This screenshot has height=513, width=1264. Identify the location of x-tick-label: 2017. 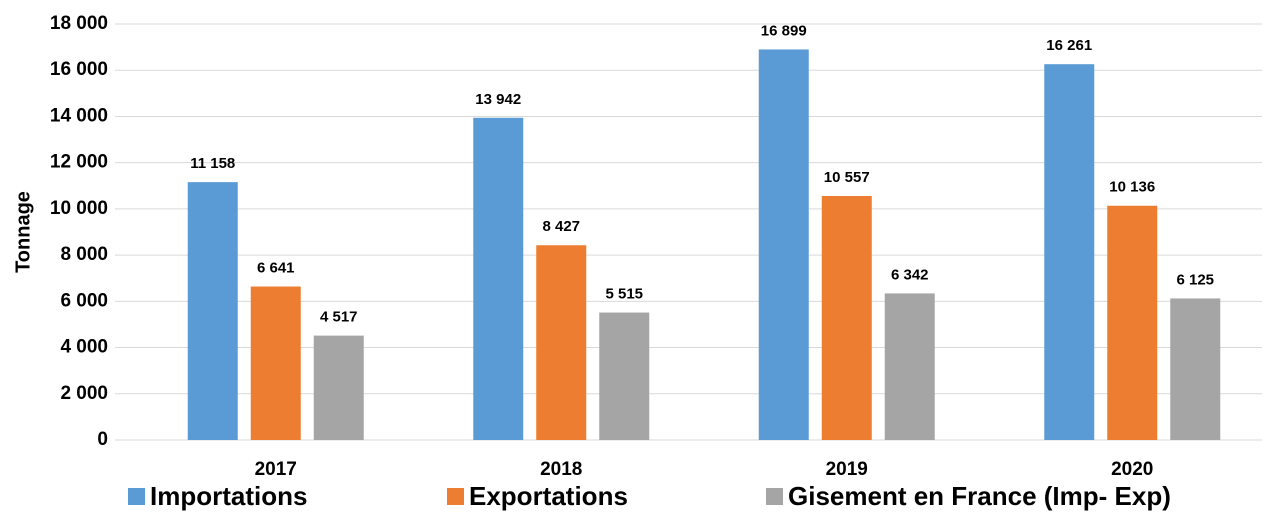
(276, 469).